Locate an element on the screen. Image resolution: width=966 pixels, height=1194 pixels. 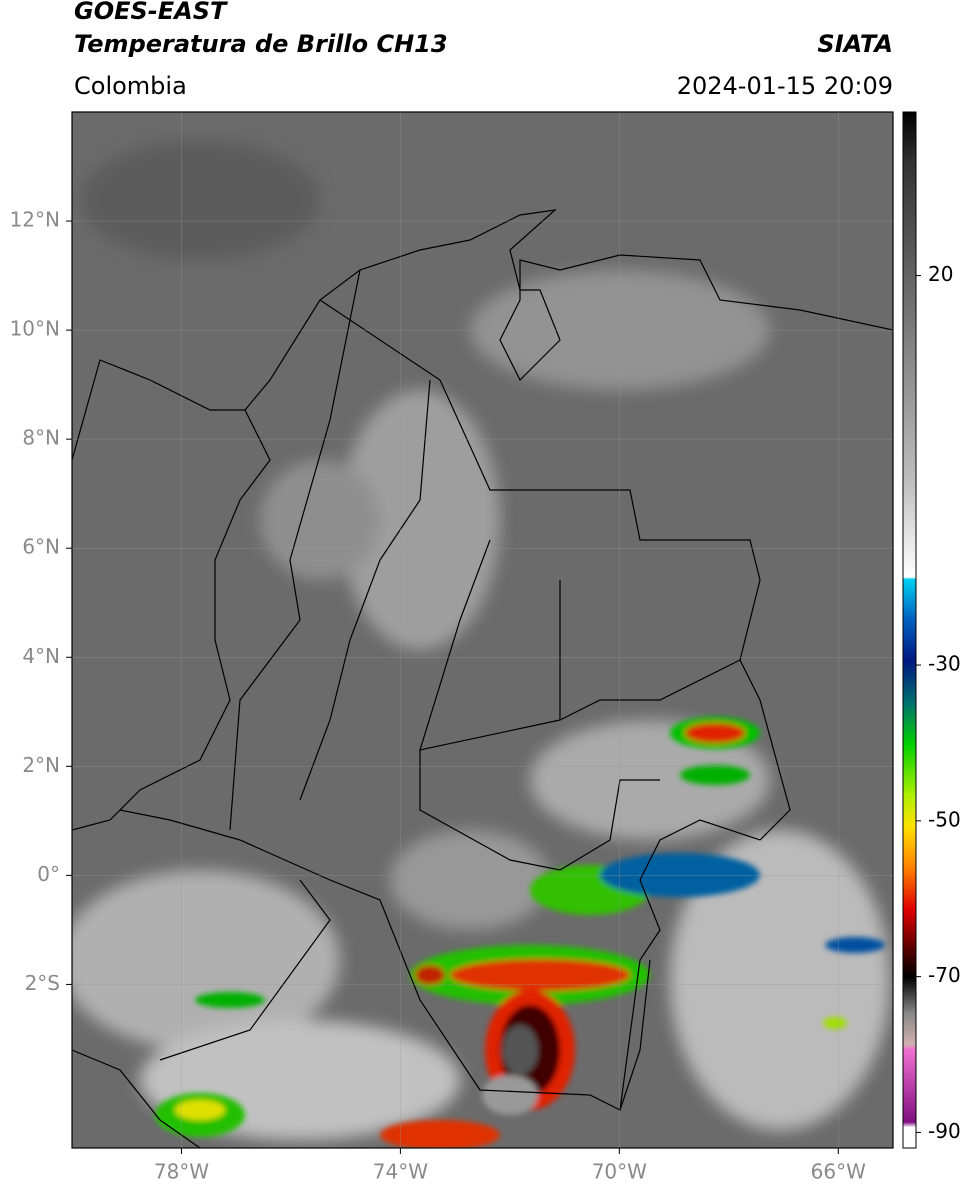
colorbar-tick-label: 20 is located at coordinates (940, 274).